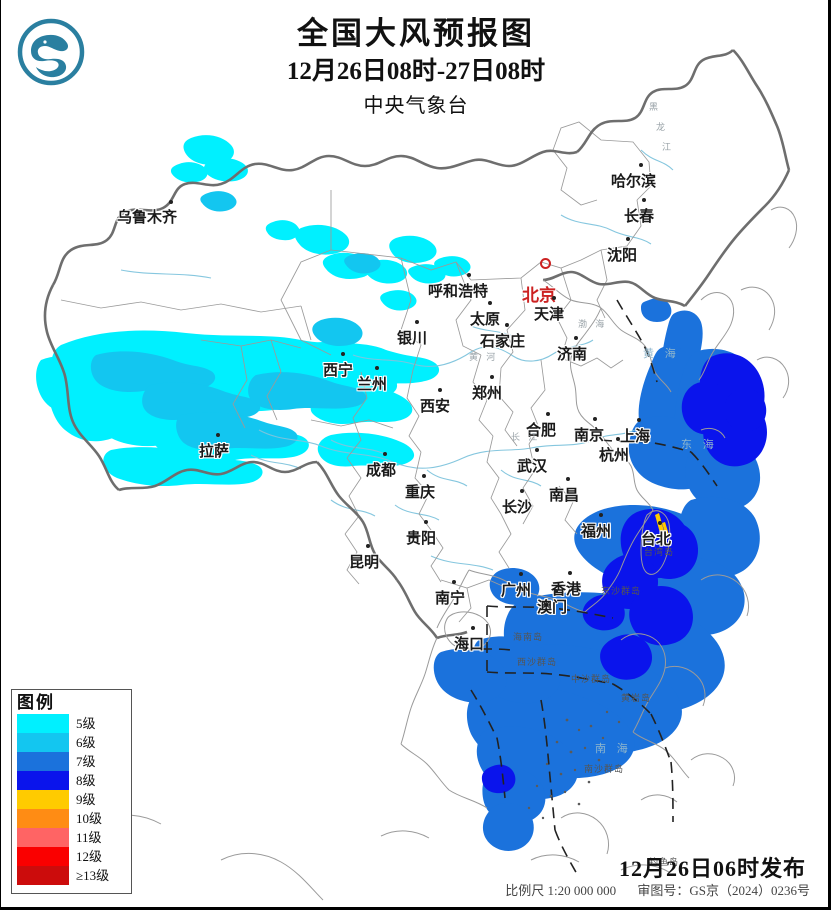 The image size is (831, 910). I want to click on island-label: 台湾岛, so click(659, 552).